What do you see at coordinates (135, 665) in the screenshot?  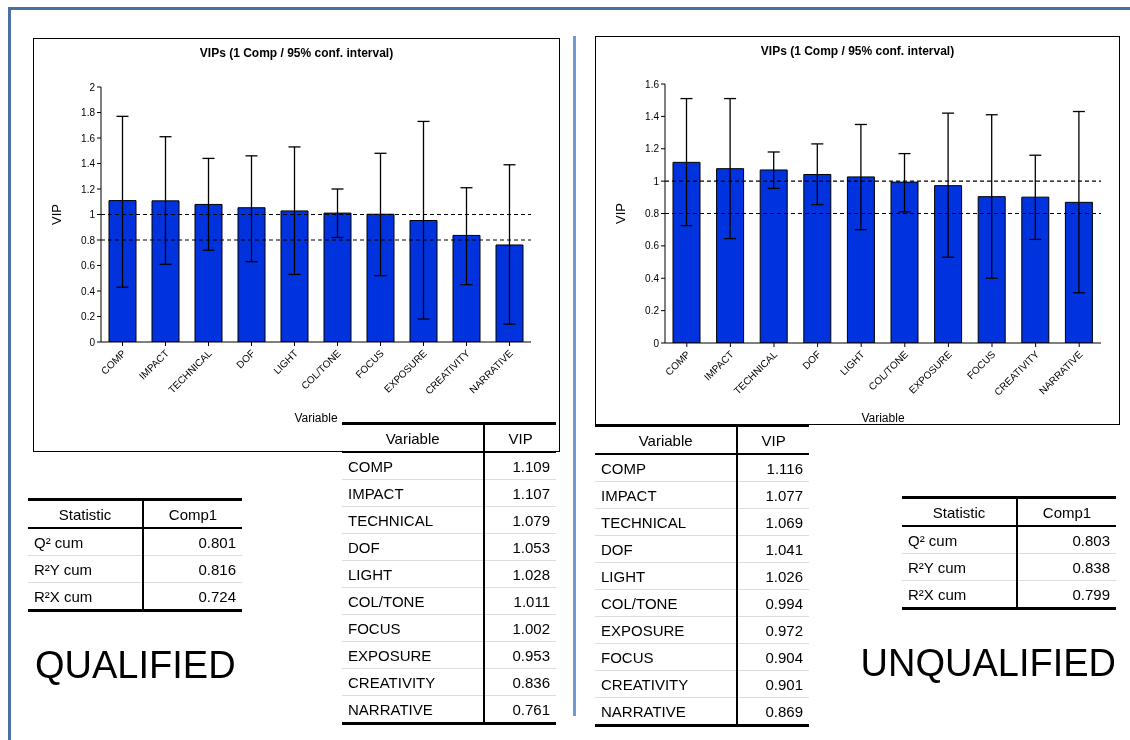 I see `text: QUALIFIED` at bounding box center [135, 665].